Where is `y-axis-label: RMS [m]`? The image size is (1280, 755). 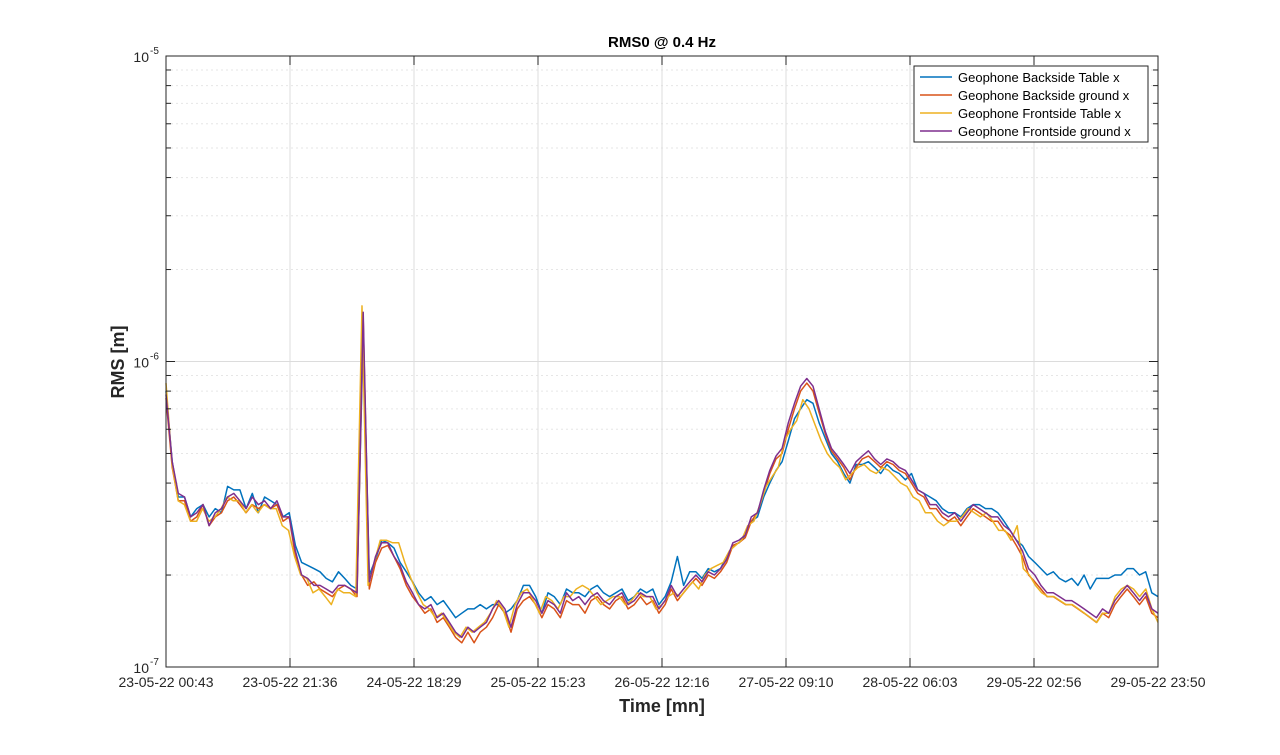
y-axis-label: RMS [m] is located at coordinates (118, 362).